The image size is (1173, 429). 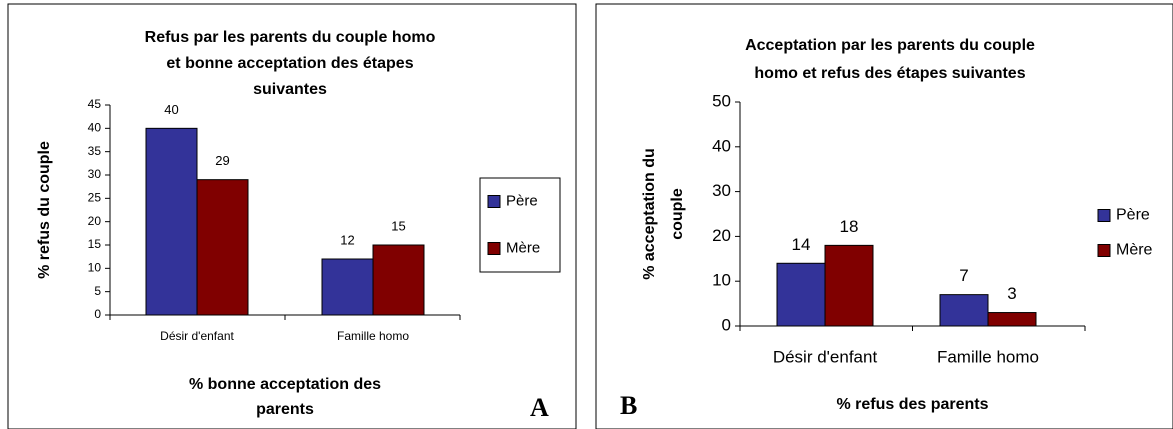 What do you see at coordinates (539, 407) in the screenshot?
I see `panel-letter: A` at bounding box center [539, 407].